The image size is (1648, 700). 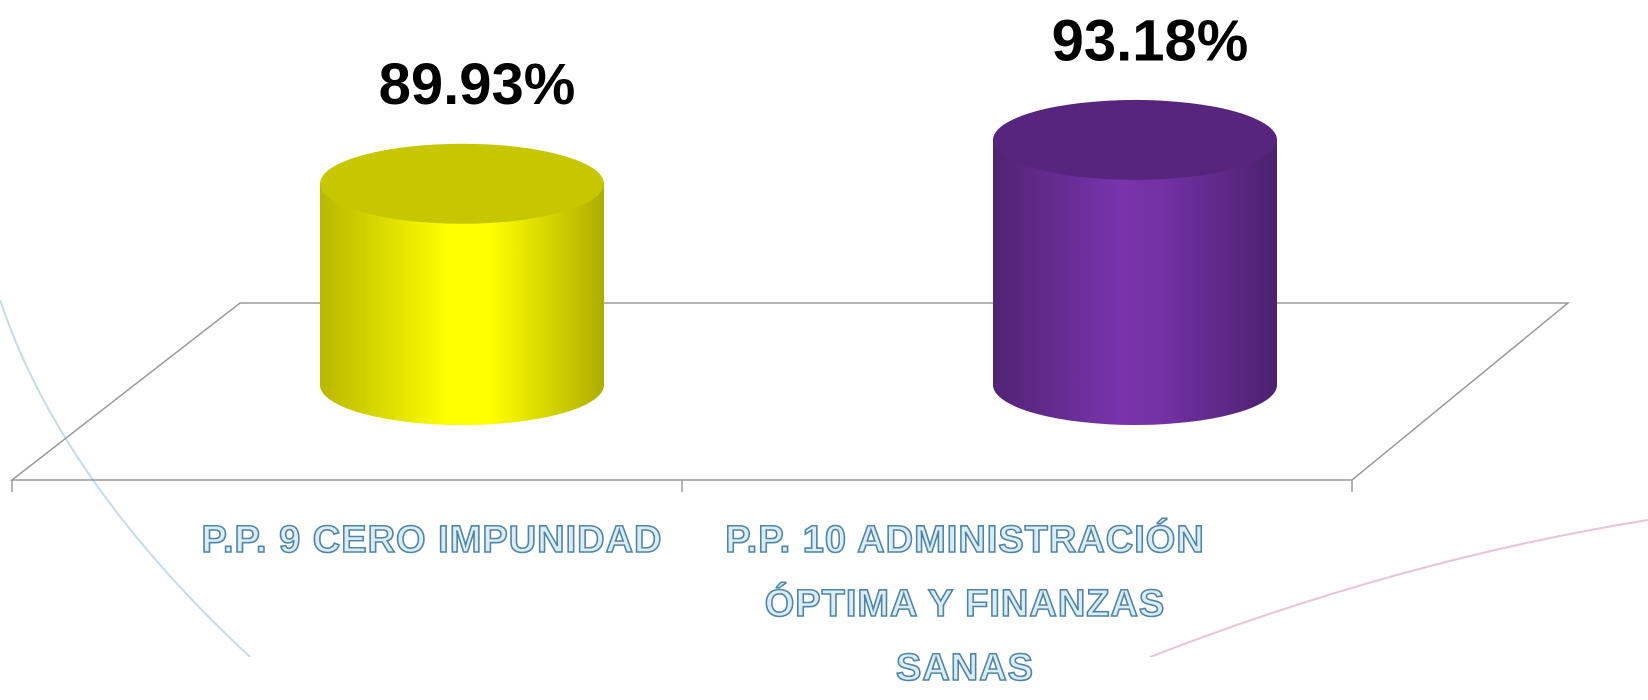 What do you see at coordinates (432, 540) in the screenshot?
I see `x-tick-label: P.P. 9 CERO IMPUNIDAD` at bounding box center [432, 540].